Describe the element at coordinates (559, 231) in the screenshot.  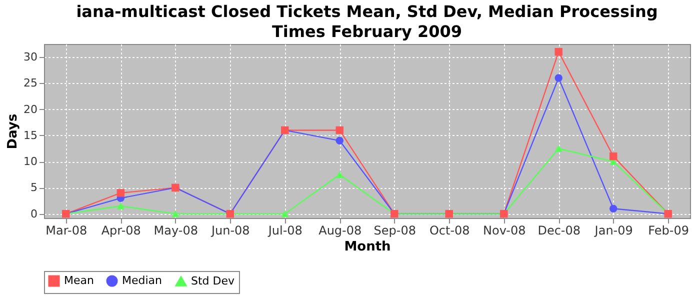
I see `x-tick-label: Dec-08` at that location.